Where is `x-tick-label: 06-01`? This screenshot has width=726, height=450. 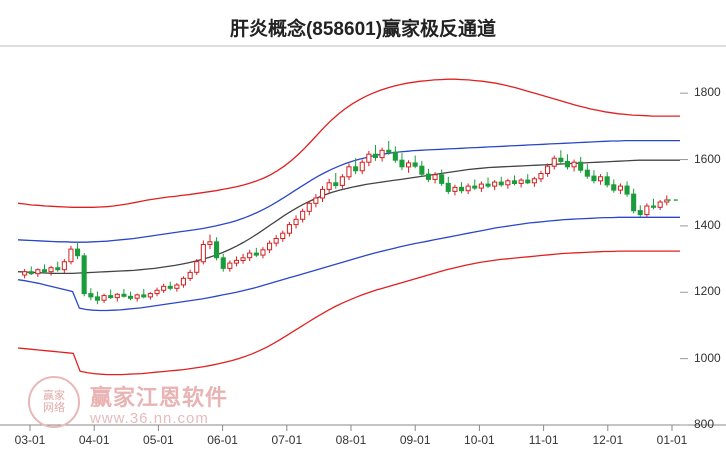
x-tick-label: 06-01 is located at coordinates (222, 440).